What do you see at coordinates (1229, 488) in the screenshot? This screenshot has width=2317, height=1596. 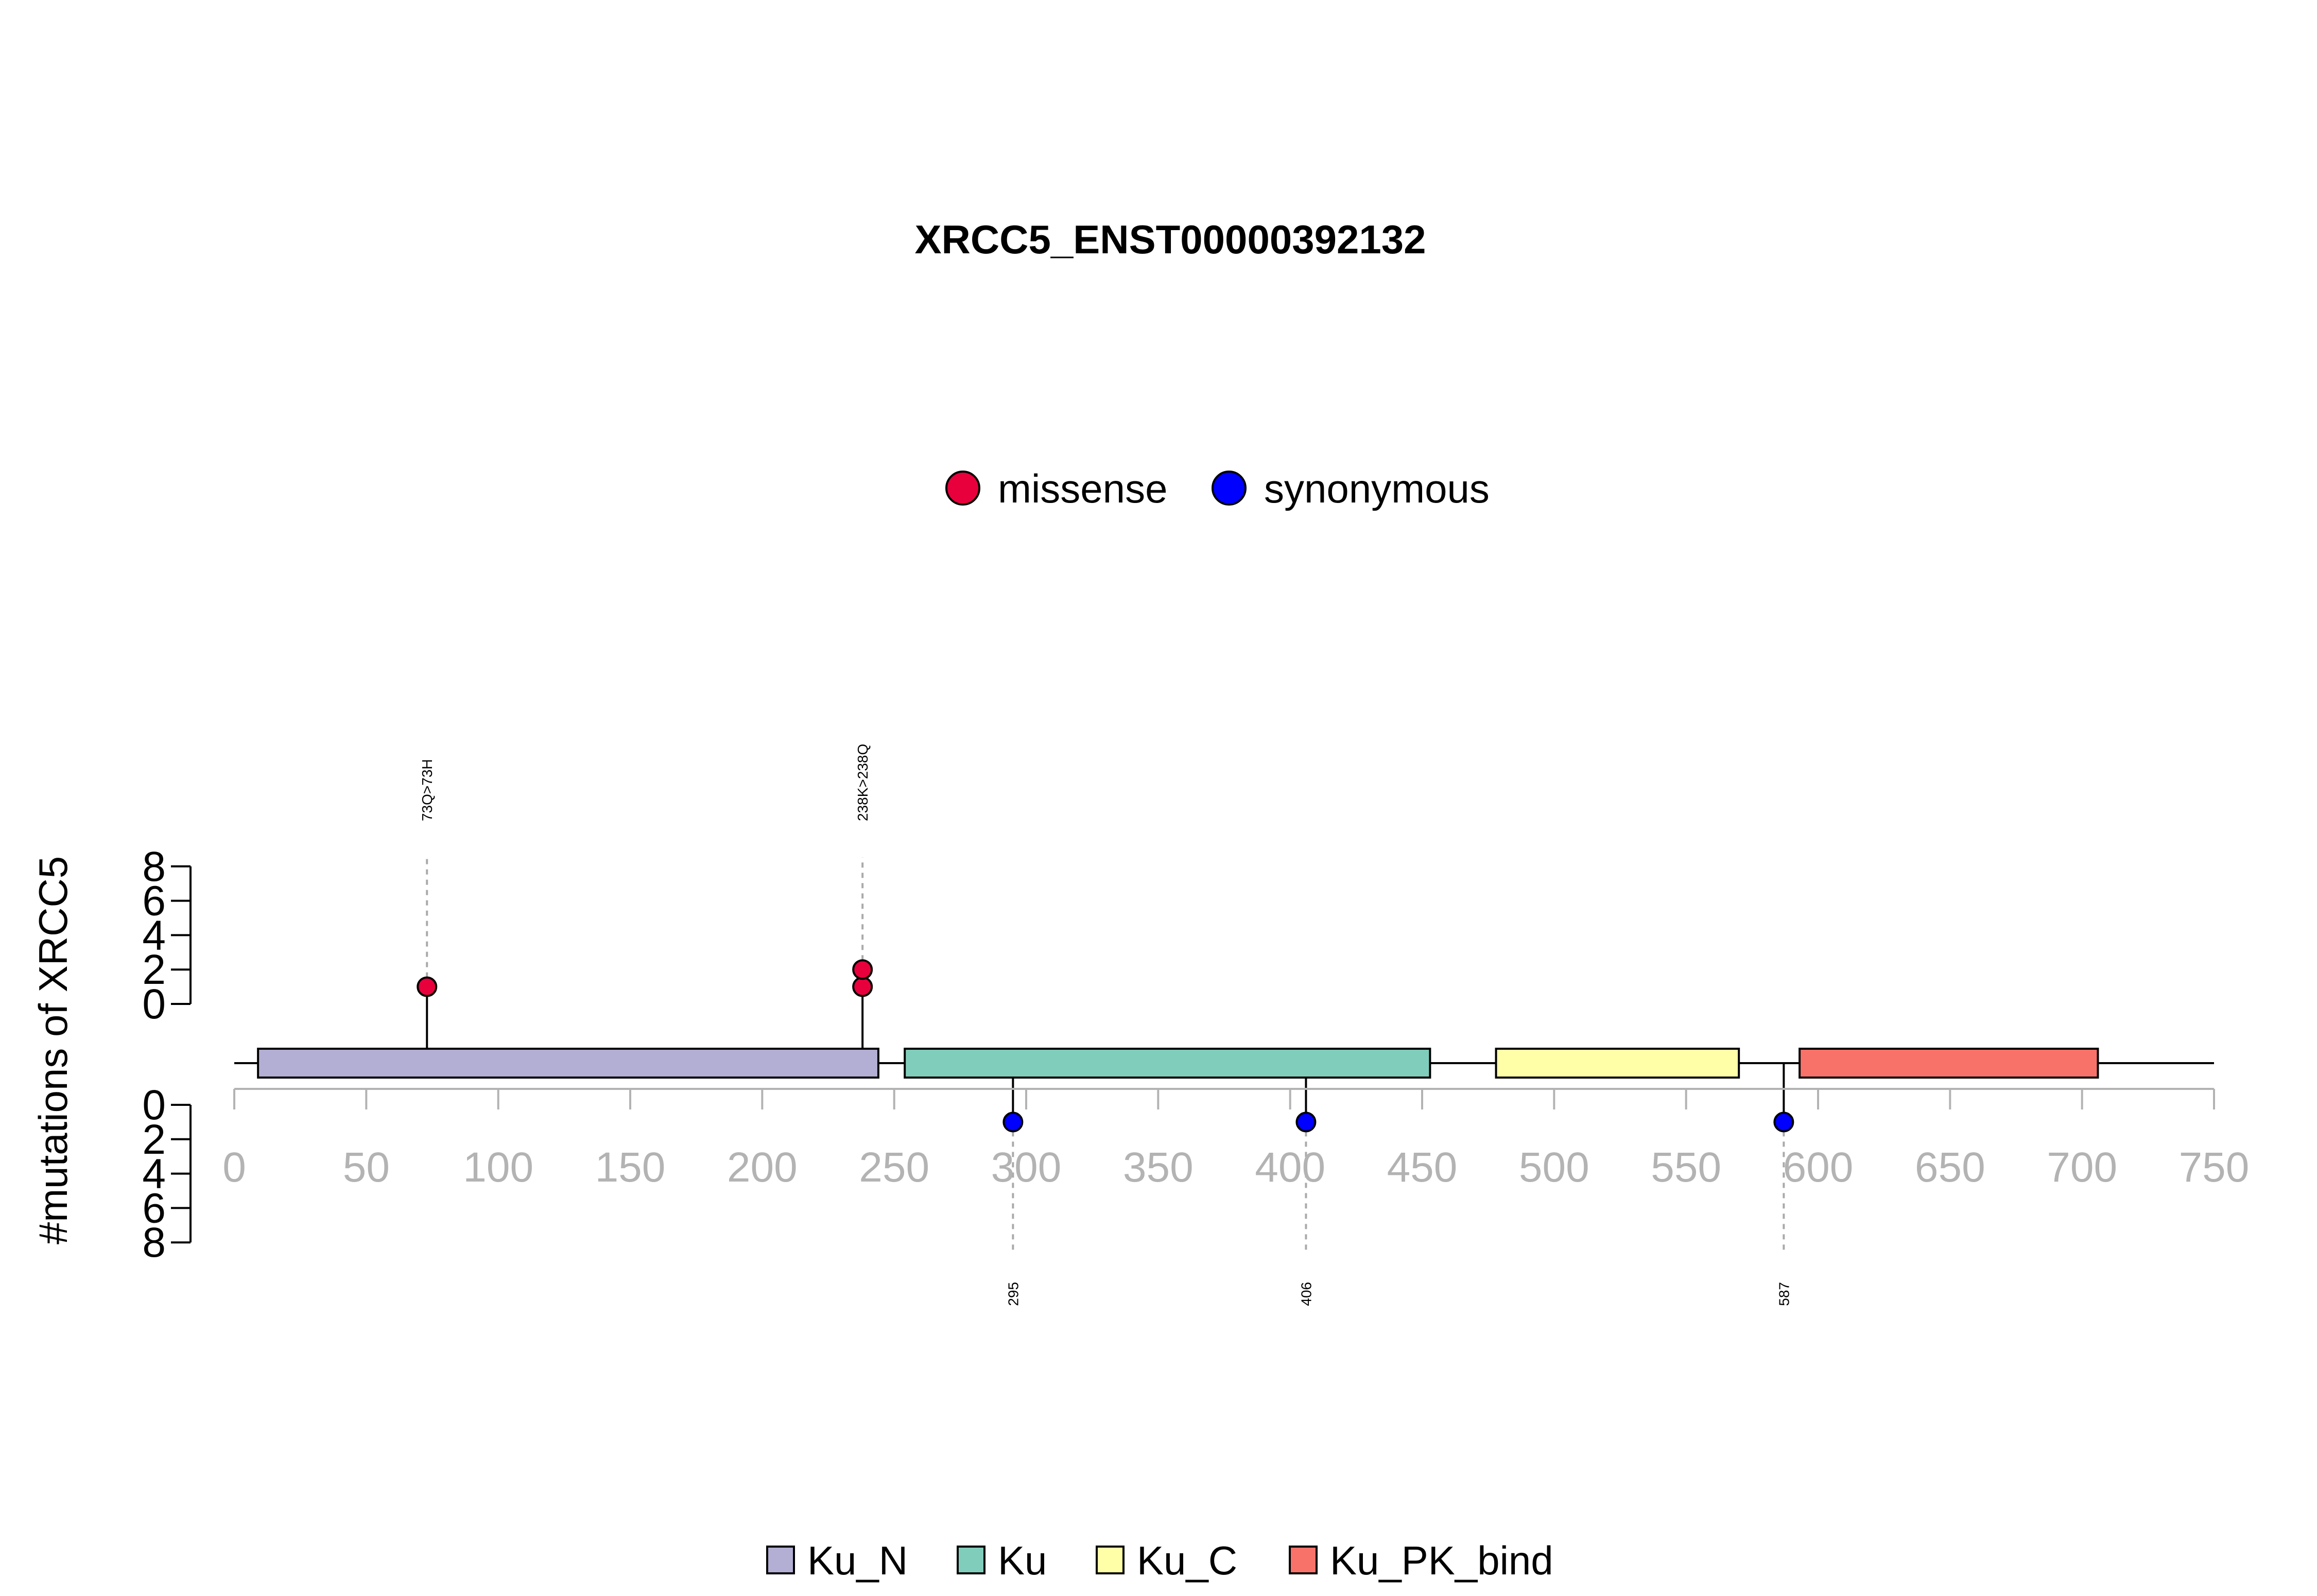 I see `legend-marker-synonymous` at bounding box center [1229, 488].